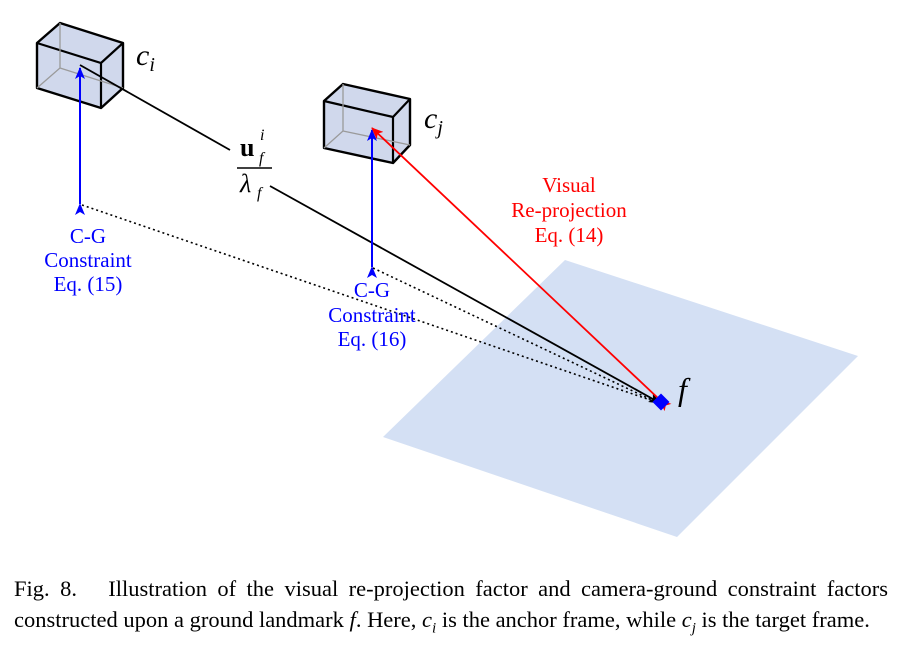  I want to click on bearing-ray-upper, so click(155, 107).